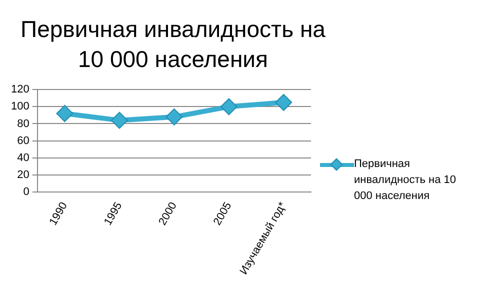  Describe the element at coordinates (23, 174) in the screenshot. I see `y-tick-label: 20` at that location.